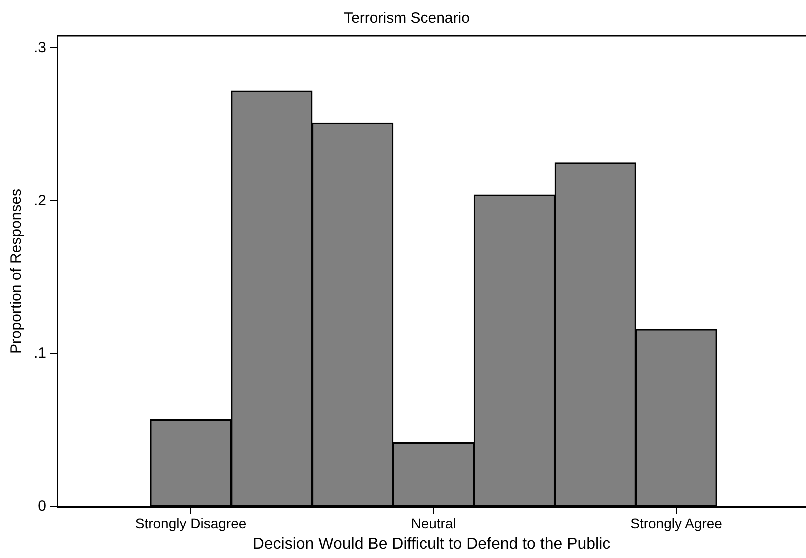 This screenshot has width=806, height=558. What do you see at coordinates (407, 19) in the screenshot?
I see `chart-title: Terrorism Scenario` at bounding box center [407, 19].